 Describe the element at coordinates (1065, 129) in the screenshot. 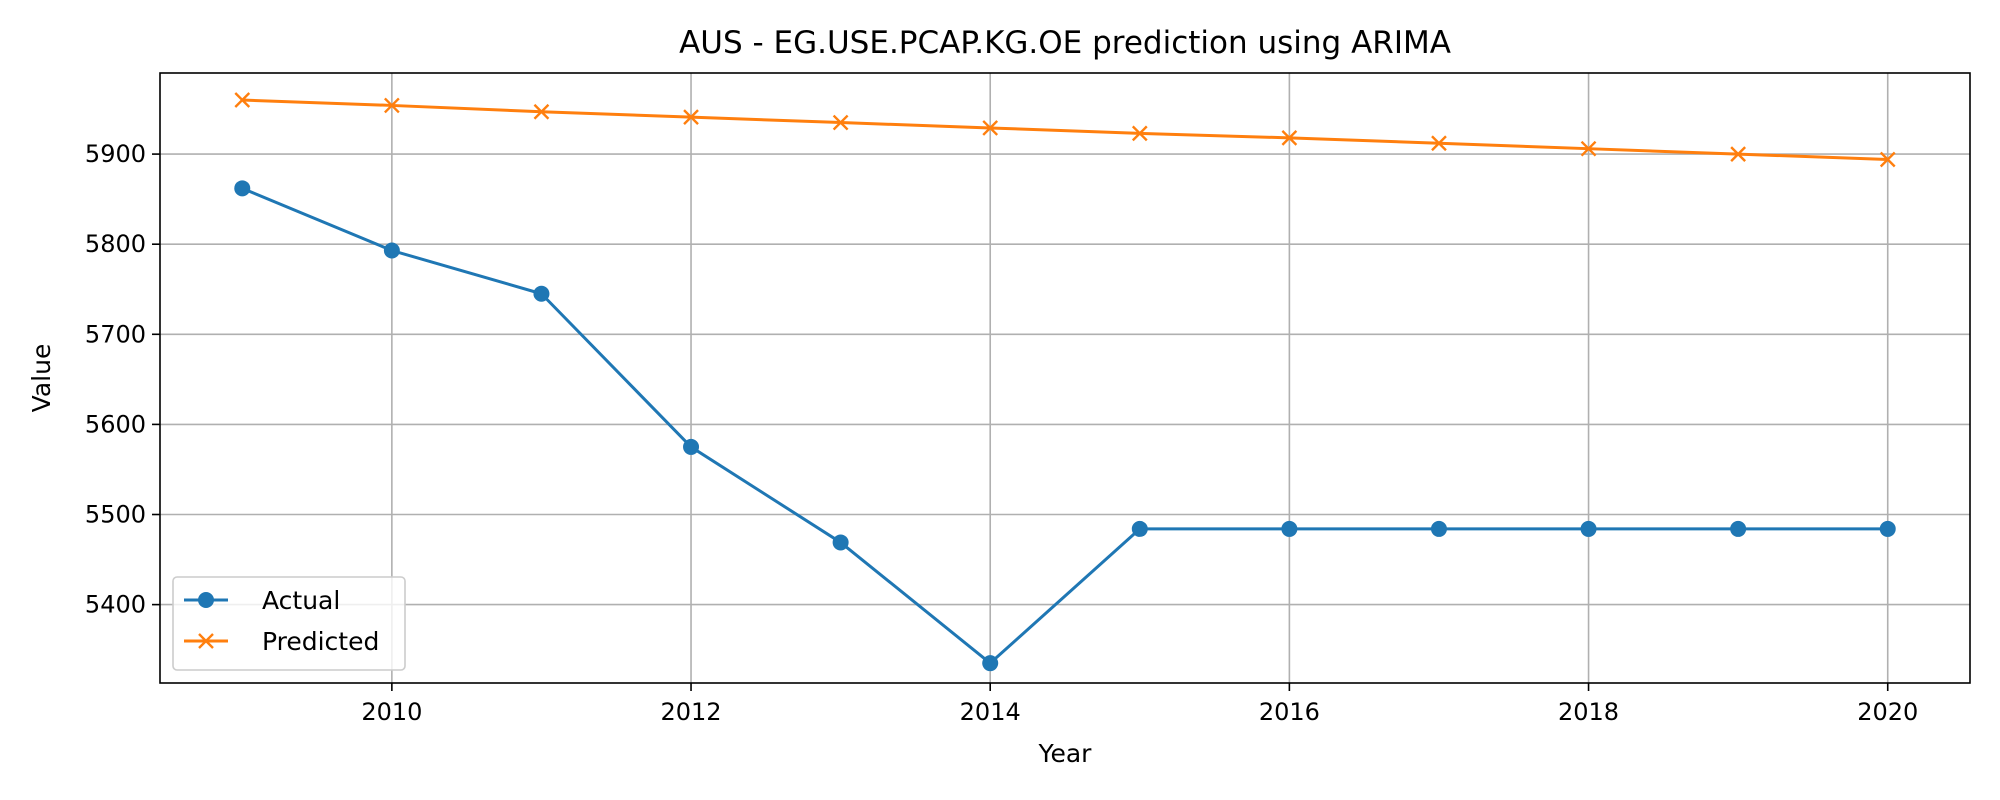

I see `predicted-series-line` at that location.